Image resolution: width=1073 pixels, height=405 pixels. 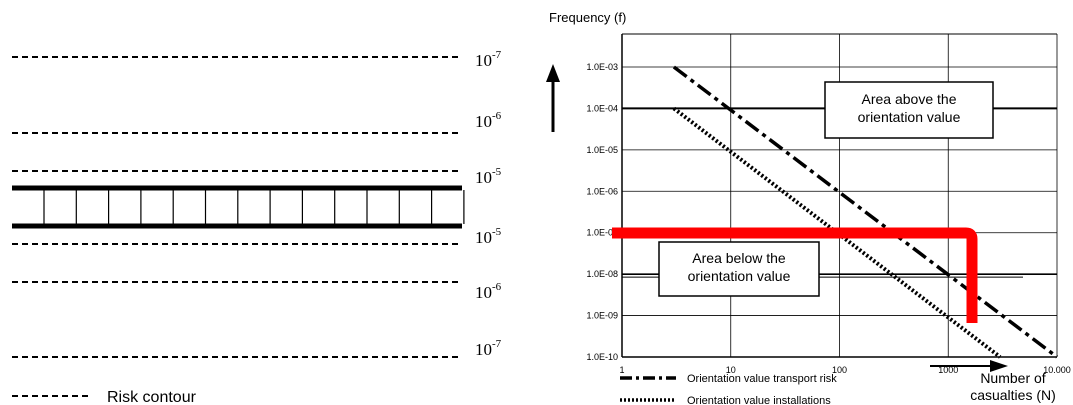 I want to click on y-axis-label: Frequency (f), so click(x=587, y=17).